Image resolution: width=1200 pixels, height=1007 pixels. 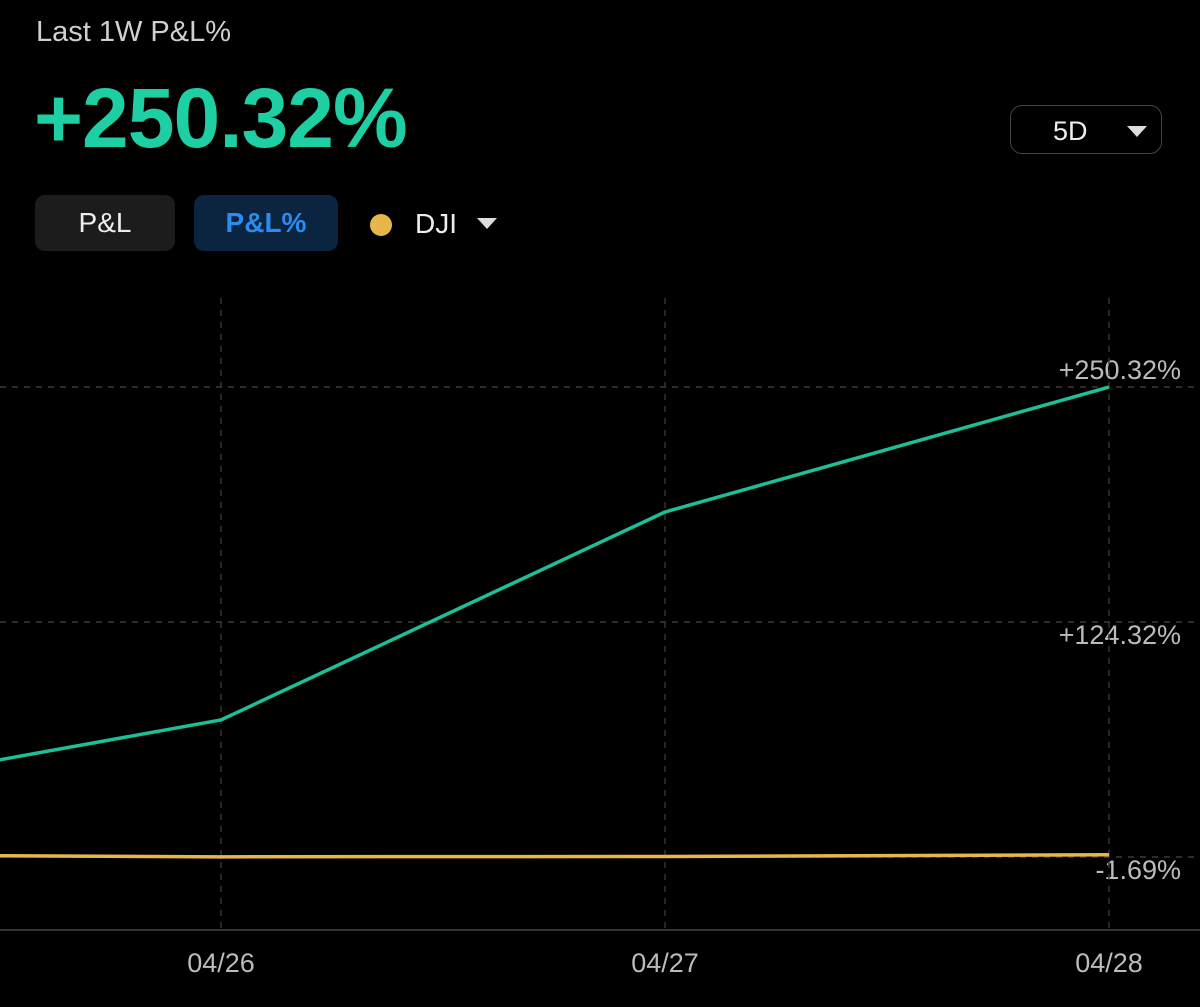 What do you see at coordinates (134, 32) in the screenshot?
I see `title: Last 1W P&L%` at bounding box center [134, 32].